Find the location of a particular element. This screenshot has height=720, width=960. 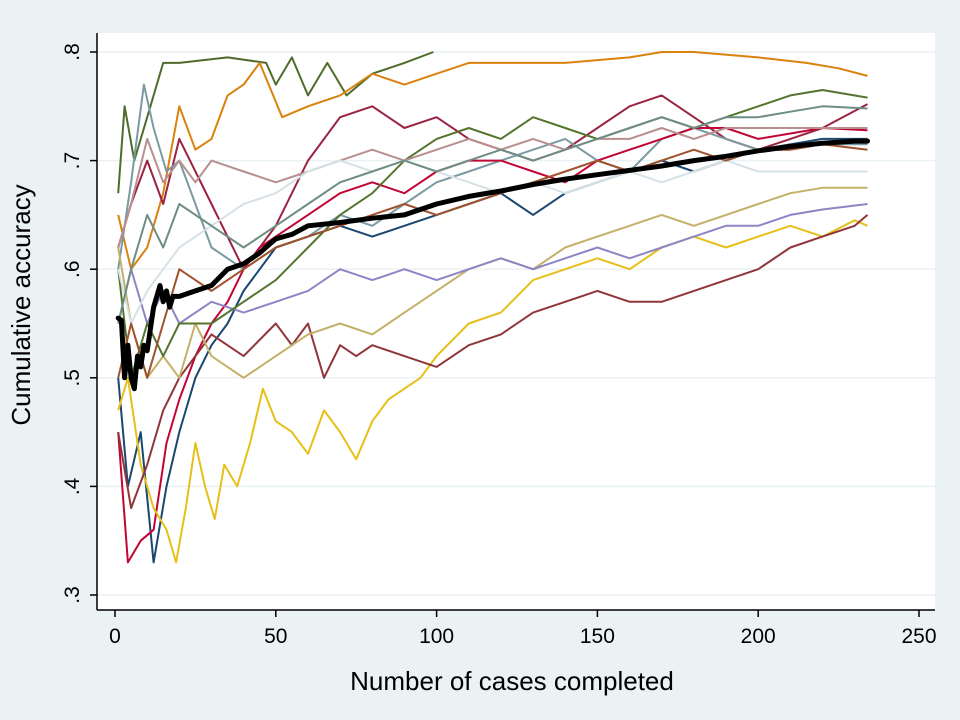

x-tick-label-1: 50 is located at coordinates (275, 636).